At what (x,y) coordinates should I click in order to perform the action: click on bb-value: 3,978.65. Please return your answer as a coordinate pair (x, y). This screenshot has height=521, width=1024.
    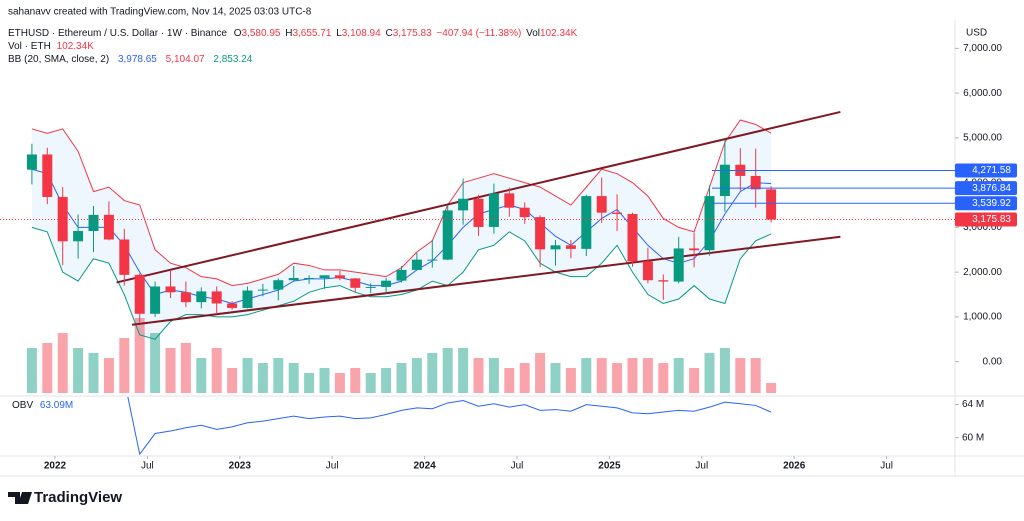
    Looking at the image, I should click on (137, 59).